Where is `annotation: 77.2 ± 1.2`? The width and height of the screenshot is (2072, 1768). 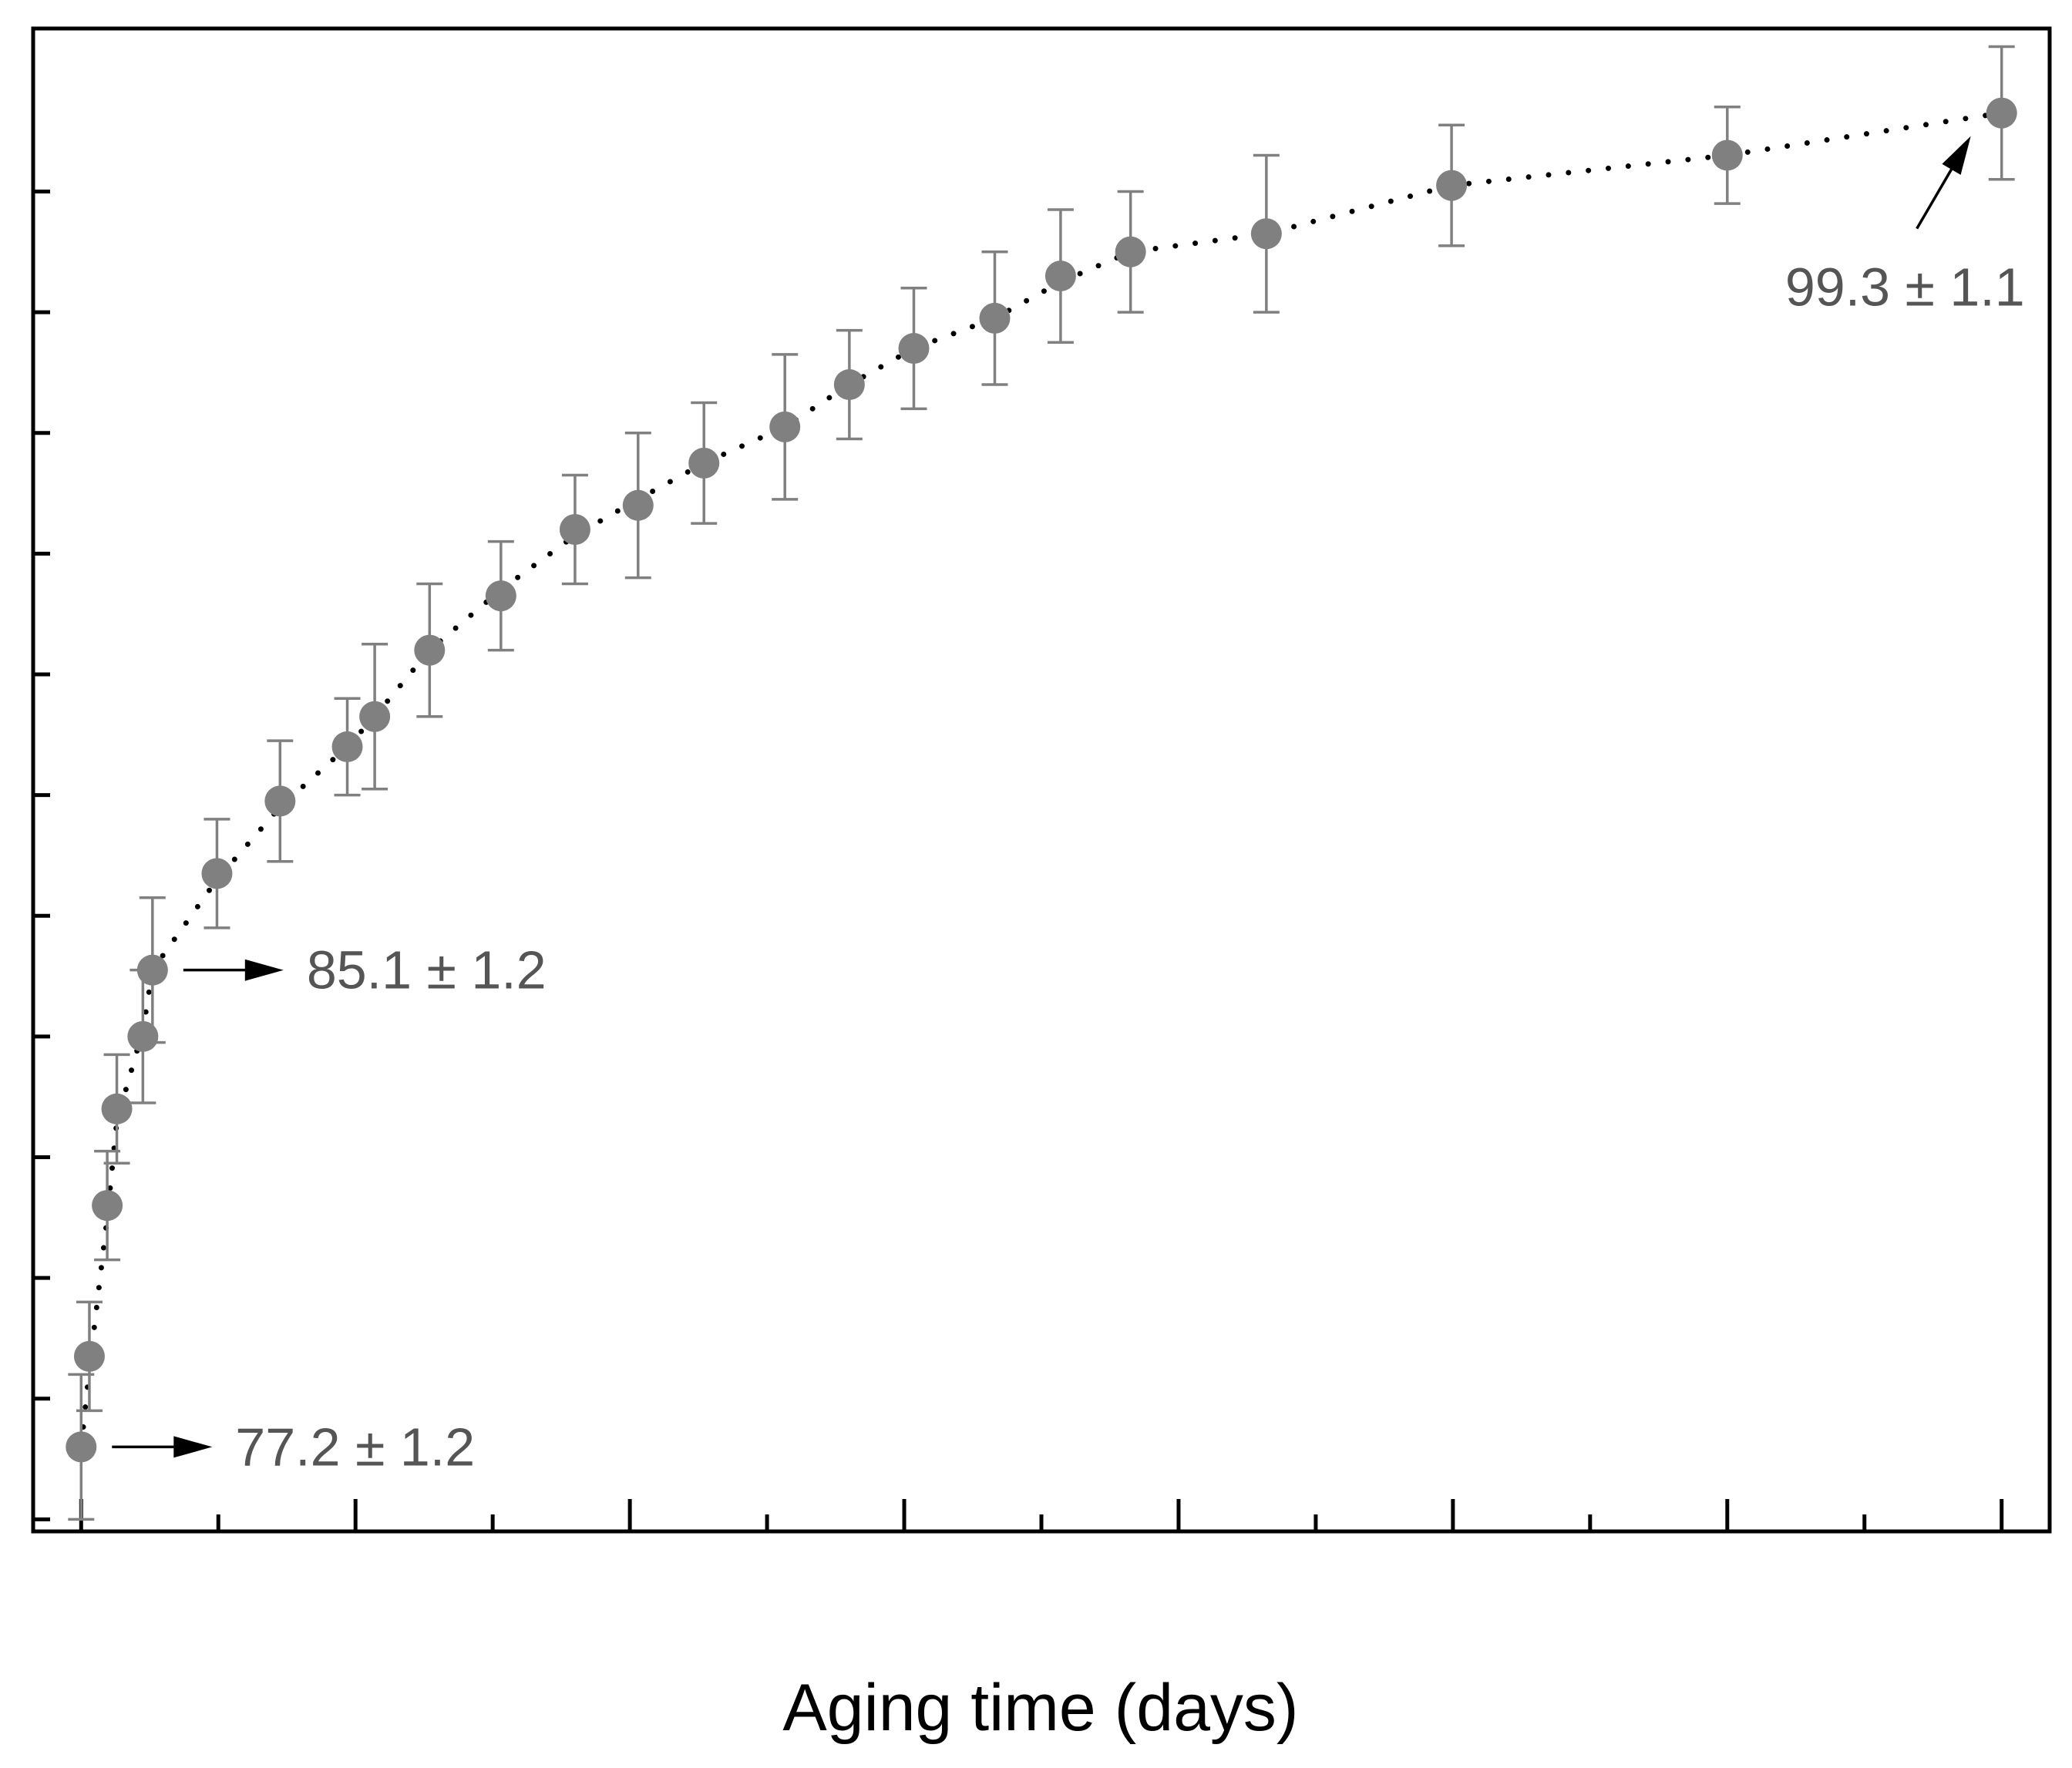
annotation: 77.2 ± 1.2 is located at coordinates (293, 1447).